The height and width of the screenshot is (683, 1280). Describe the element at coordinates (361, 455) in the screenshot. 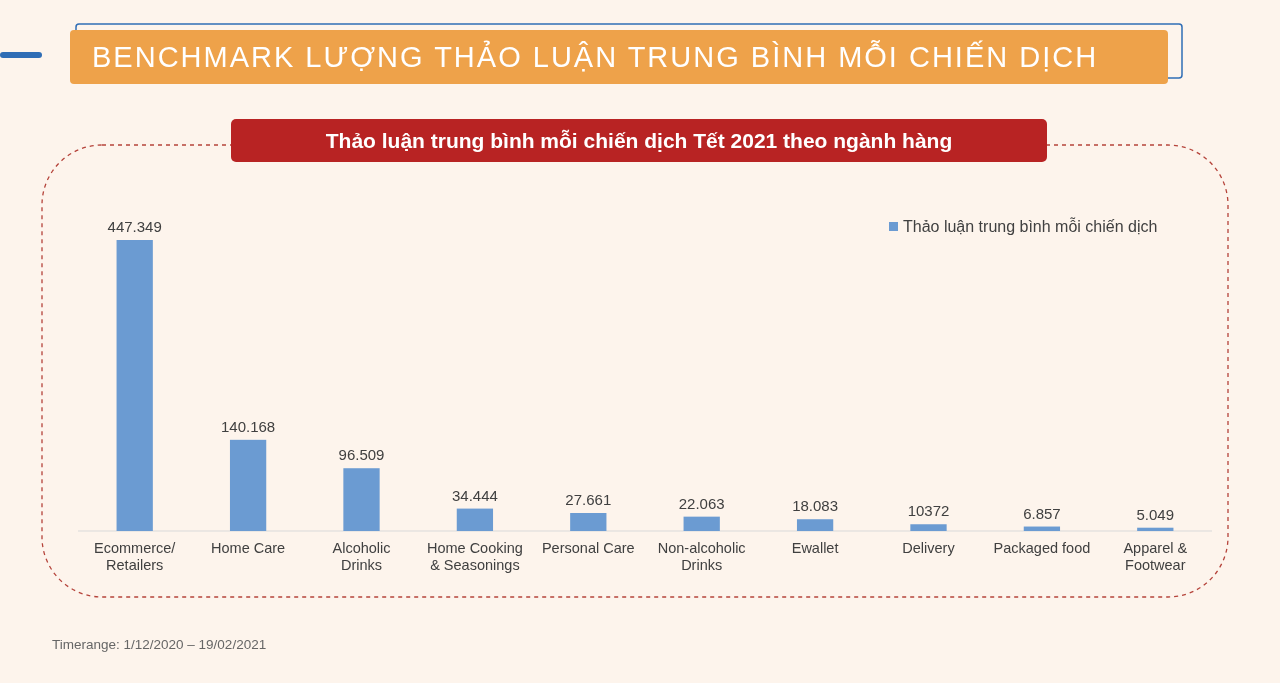

I see `data-label: 96.509` at that location.